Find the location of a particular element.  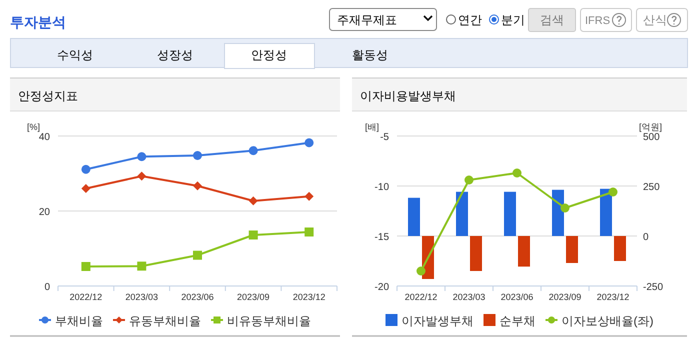

legend-label: 비유동부채비율 is located at coordinates (269, 321).